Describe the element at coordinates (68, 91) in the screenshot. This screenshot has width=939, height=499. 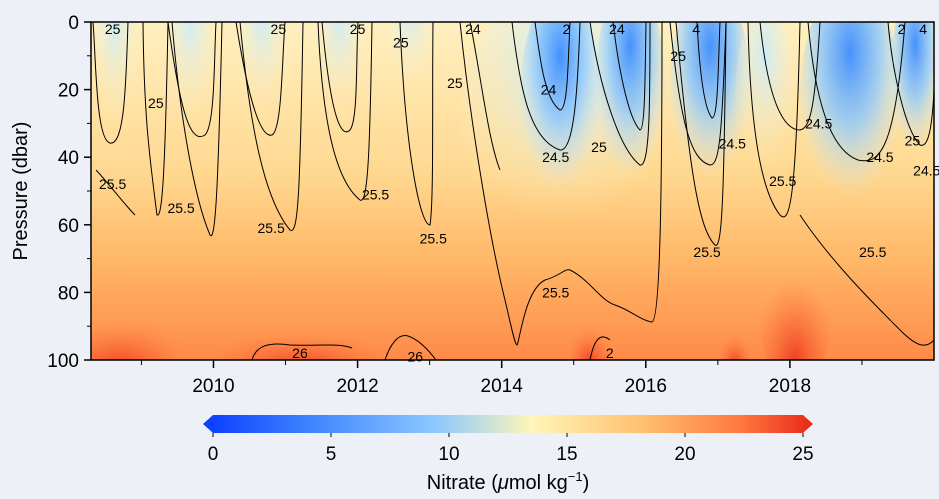
I see `y-tick-label: 20` at that location.